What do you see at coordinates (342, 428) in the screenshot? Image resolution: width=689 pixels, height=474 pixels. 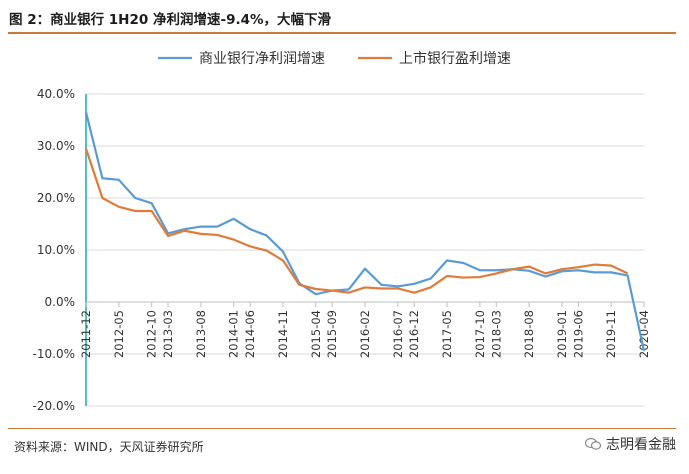 I see `bottom-divider` at bounding box center [342, 428].